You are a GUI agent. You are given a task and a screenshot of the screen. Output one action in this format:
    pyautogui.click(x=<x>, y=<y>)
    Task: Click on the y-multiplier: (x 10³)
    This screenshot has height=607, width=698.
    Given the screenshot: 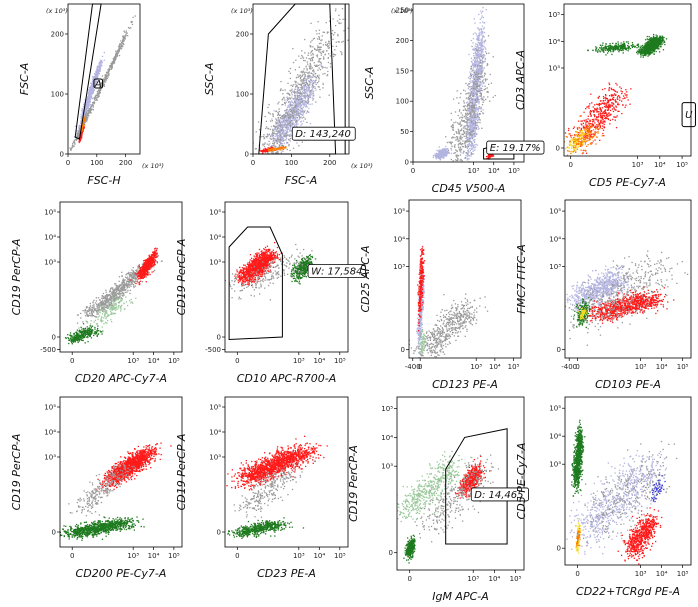 What is the action you would take?
    pyautogui.click(x=57, y=11)
    